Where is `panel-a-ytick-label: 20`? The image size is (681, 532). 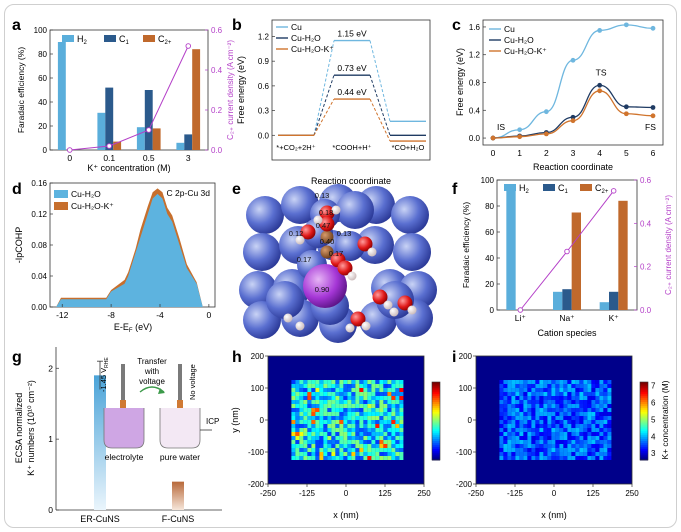
panel-a-ytick-label: 20 is located at coordinates (42, 126).